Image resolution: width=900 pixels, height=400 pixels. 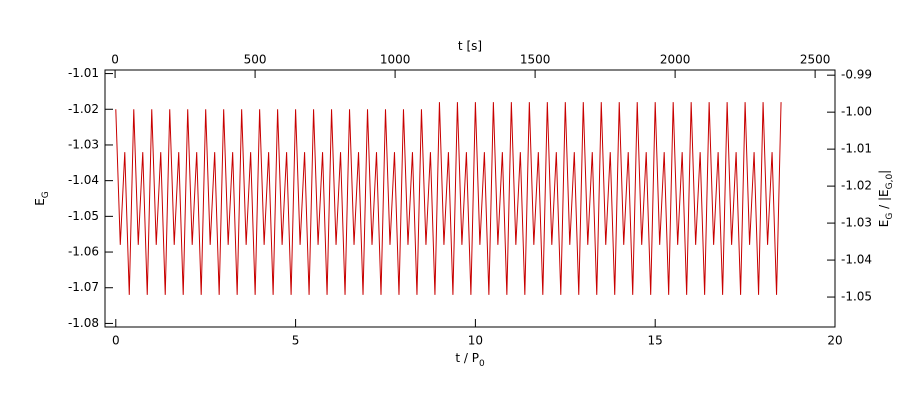 What do you see at coordinates (467, 358) in the screenshot?
I see `x-axis-label-part: t / P` at bounding box center [467, 358].